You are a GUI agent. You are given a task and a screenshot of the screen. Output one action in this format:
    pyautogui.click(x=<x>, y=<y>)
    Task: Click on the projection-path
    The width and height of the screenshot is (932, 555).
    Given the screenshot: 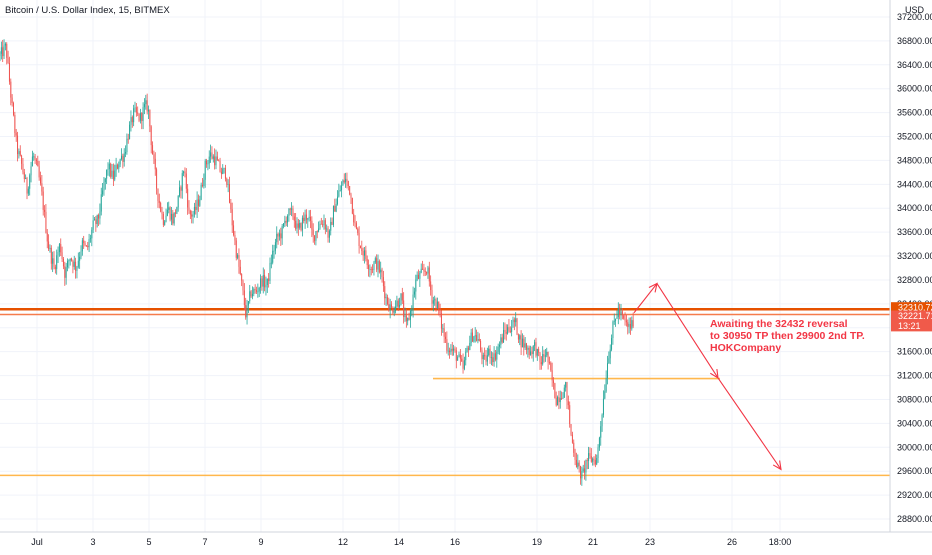 What is the action you would take?
    pyautogui.click(x=707, y=376)
    